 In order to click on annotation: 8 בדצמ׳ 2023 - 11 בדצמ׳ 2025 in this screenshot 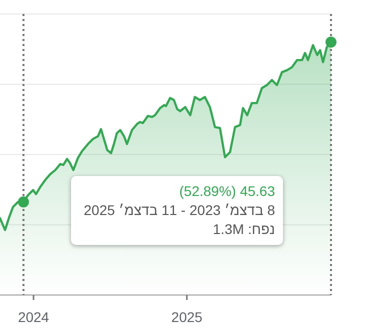, I will do `click(178, 210)`.